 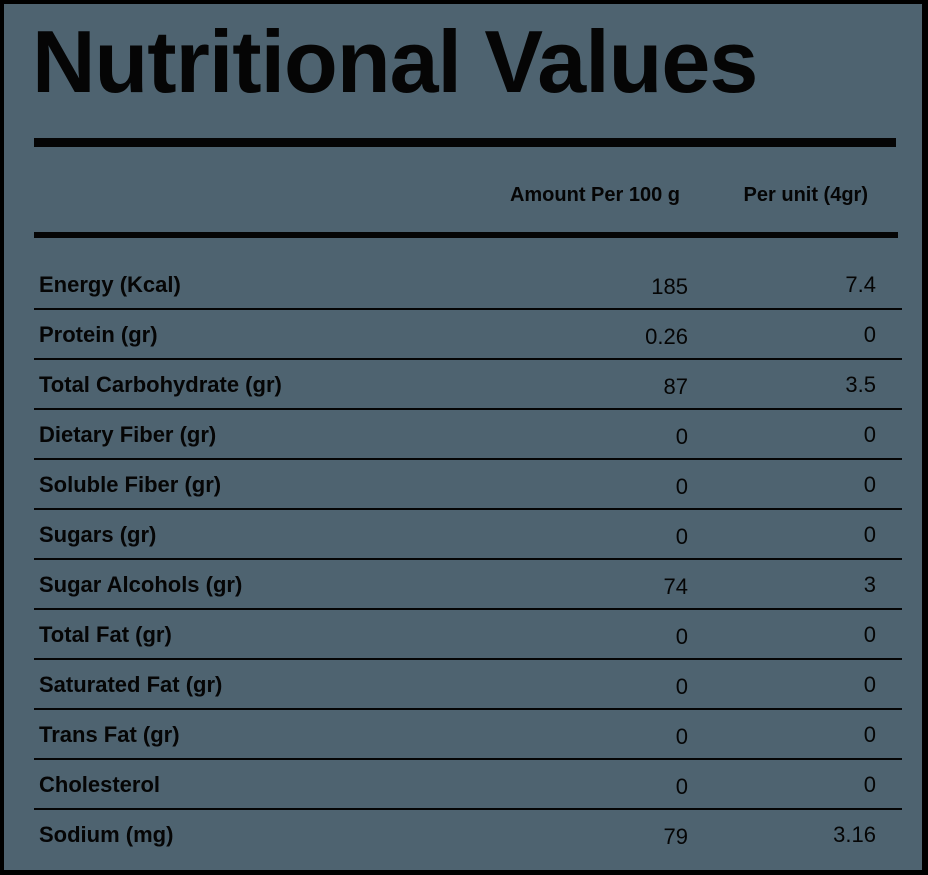 I want to click on table-row: Sugars (gr) 0 0, so click(x=468, y=535).